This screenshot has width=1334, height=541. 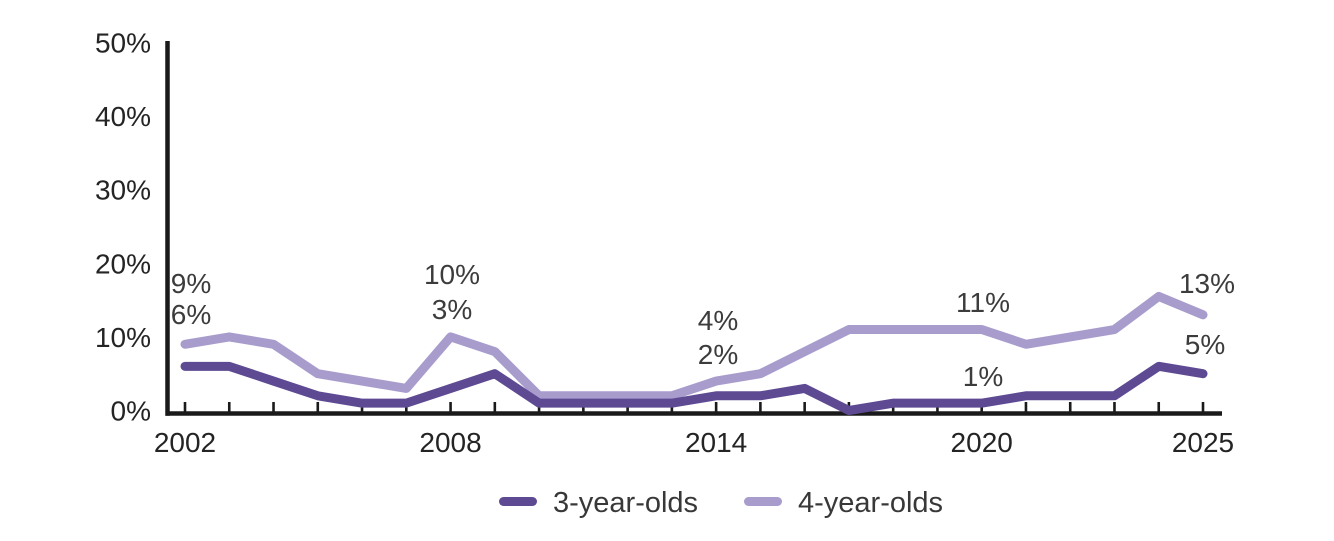 What do you see at coordinates (694, 388) in the screenshot?
I see `series-line-3-year-olds` at bounding box center [694, 388].